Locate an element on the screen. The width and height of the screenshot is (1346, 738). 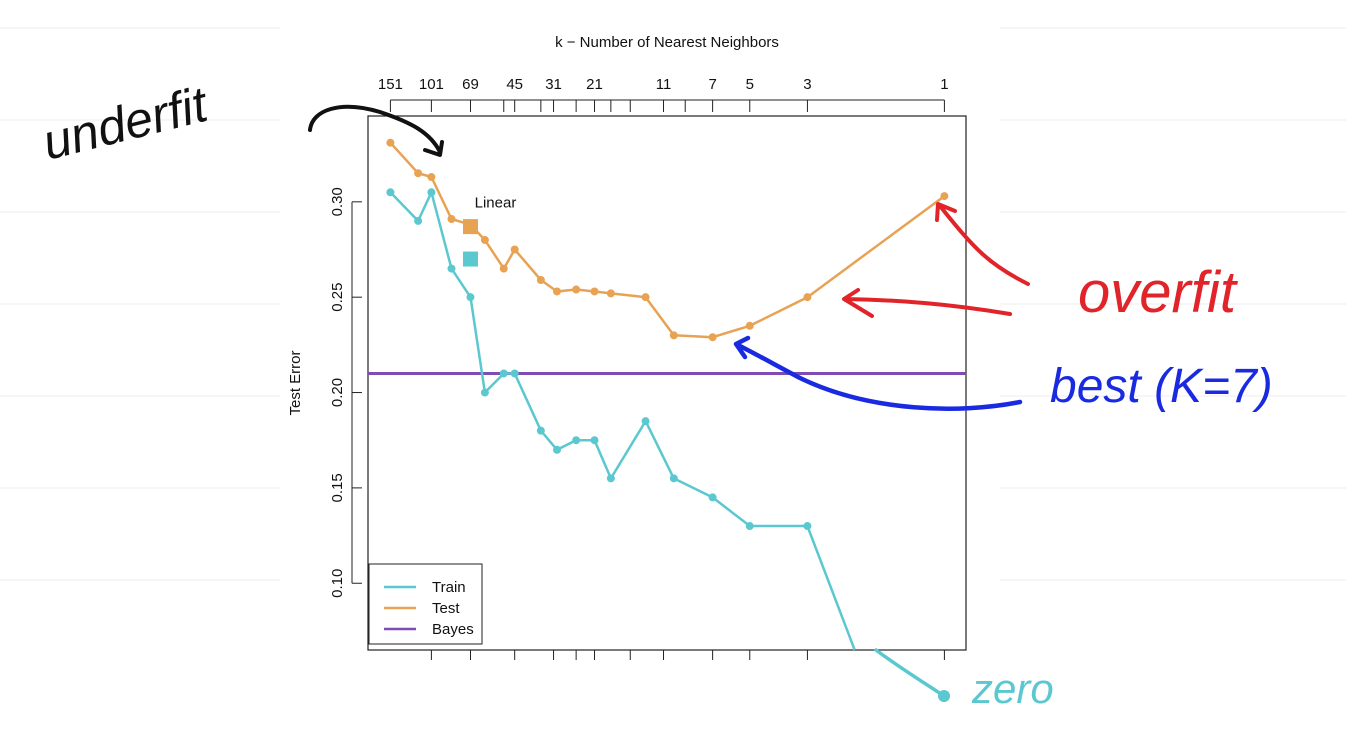
legend-train-label: Train is located at coordinates (449, 587).